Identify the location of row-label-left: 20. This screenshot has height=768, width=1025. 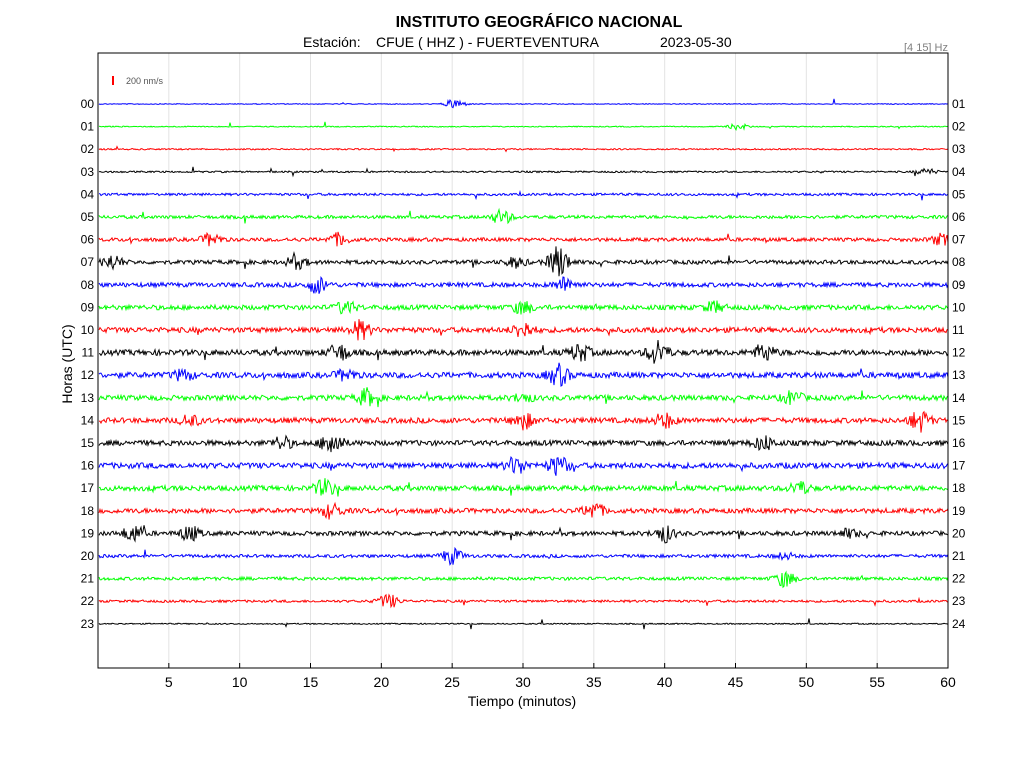
(88, 556).